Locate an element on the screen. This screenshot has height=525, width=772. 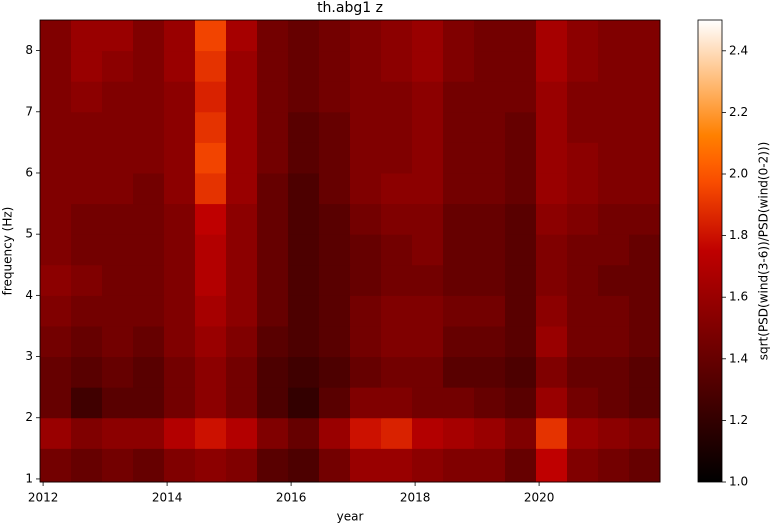
y-tick-label: 5 is located at coordinates (29, 234).